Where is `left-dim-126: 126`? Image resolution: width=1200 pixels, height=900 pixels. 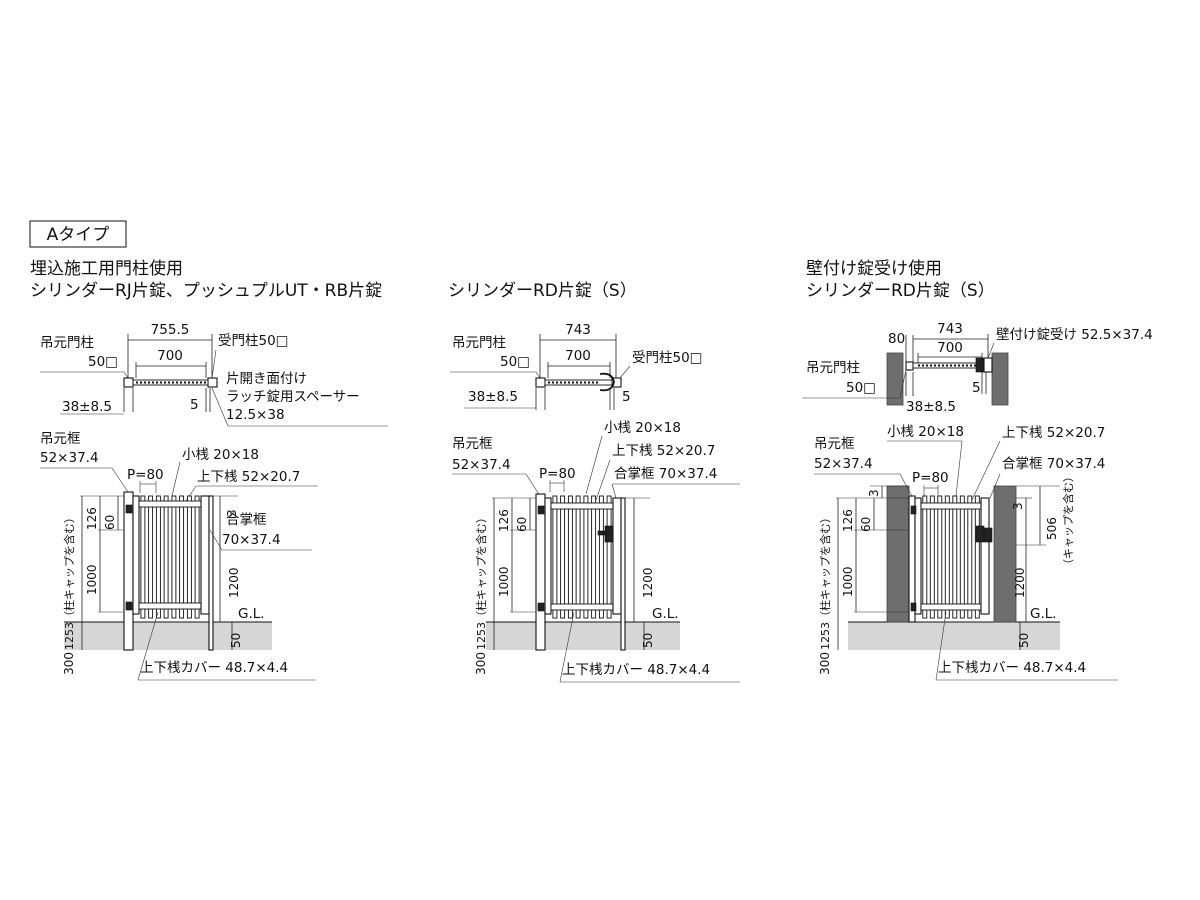
left-dim-126: 126 is located at coordinates (92, 518).